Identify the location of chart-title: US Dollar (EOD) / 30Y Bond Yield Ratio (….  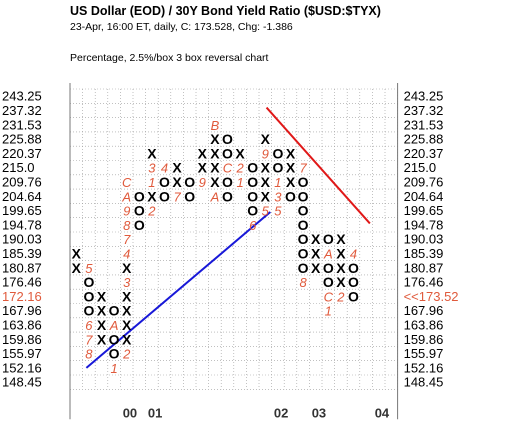
(225, 11).